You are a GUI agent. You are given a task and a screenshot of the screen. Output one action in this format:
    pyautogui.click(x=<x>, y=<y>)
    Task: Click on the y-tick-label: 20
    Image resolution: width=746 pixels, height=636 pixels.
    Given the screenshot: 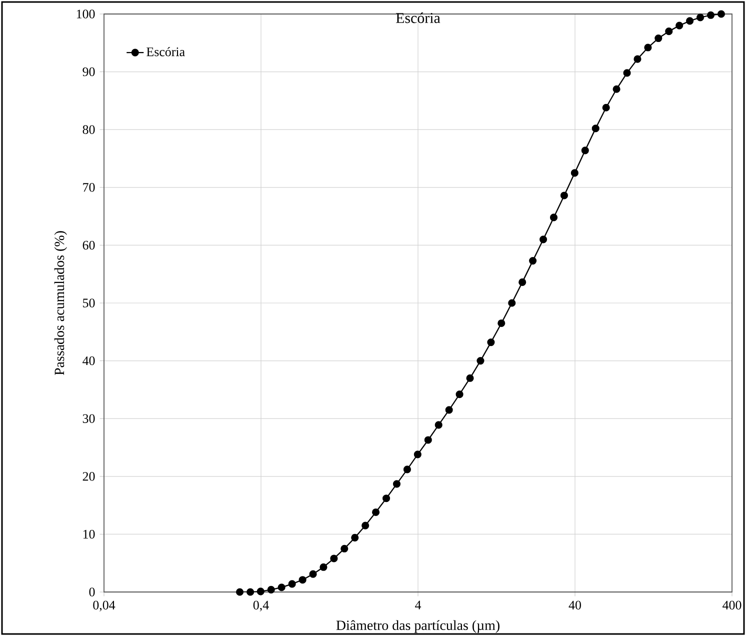 What is the action you would take?
    pyautogui.click(x=88, y=476)
    